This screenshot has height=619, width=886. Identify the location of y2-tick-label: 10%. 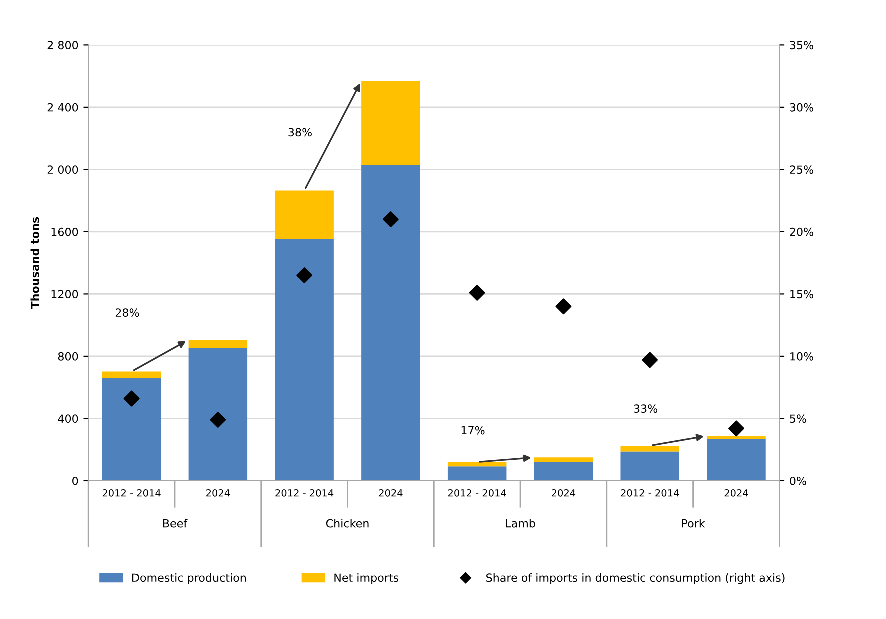
(802, 356).